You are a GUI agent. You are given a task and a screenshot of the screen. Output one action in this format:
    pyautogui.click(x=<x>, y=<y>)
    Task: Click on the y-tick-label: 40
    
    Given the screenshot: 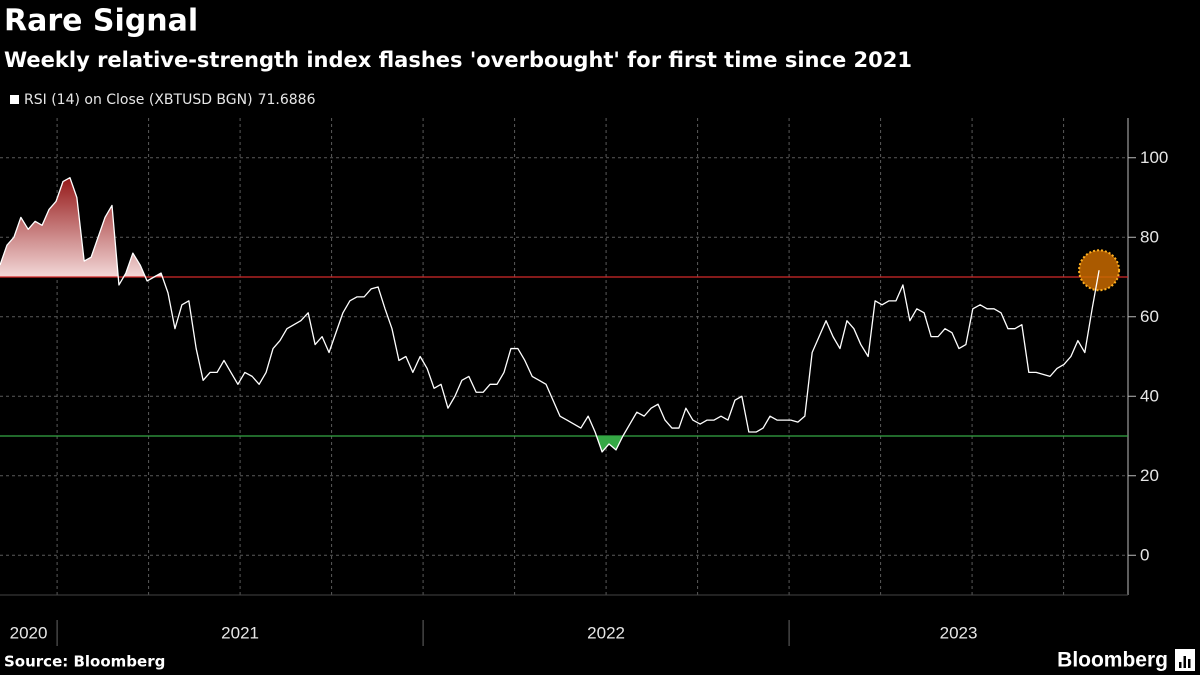 What is the action you would take?
    pyautogui.click(x=1149, y=396)
    